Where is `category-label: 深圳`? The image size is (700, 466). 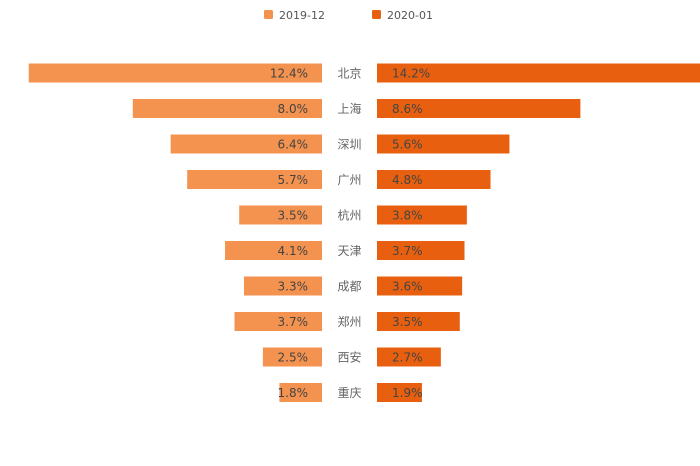 category-label: 深圳 is located at coordinates (349, 145).